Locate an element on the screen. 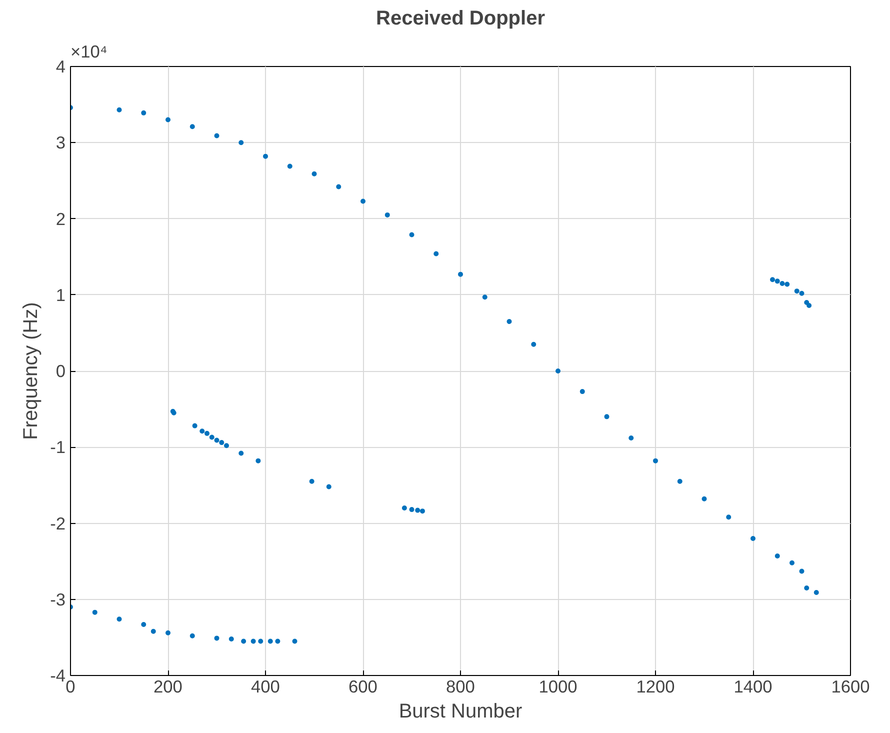  x-tick-label: 800 is located at coordinates (460, 686).